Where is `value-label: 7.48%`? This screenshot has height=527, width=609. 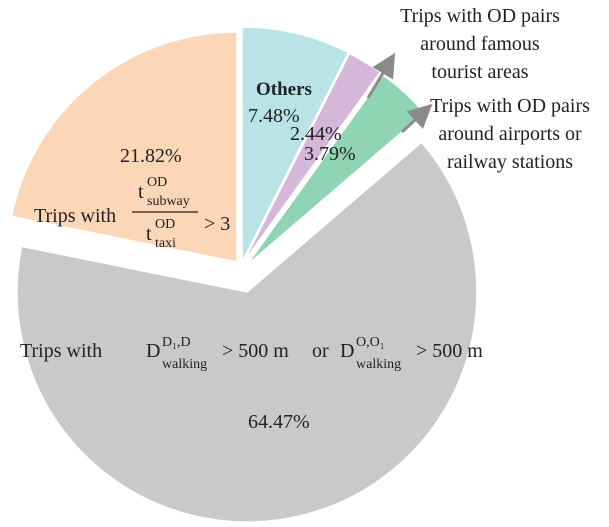 value-label: 7.48% is located at coordinates (274, 116).